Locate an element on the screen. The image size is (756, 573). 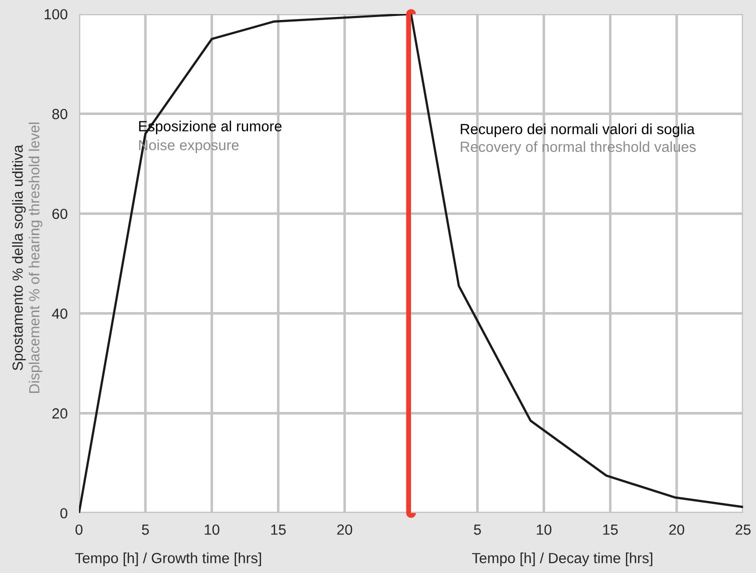
y-tick-label: 20 is located at coordinates (60, 413).